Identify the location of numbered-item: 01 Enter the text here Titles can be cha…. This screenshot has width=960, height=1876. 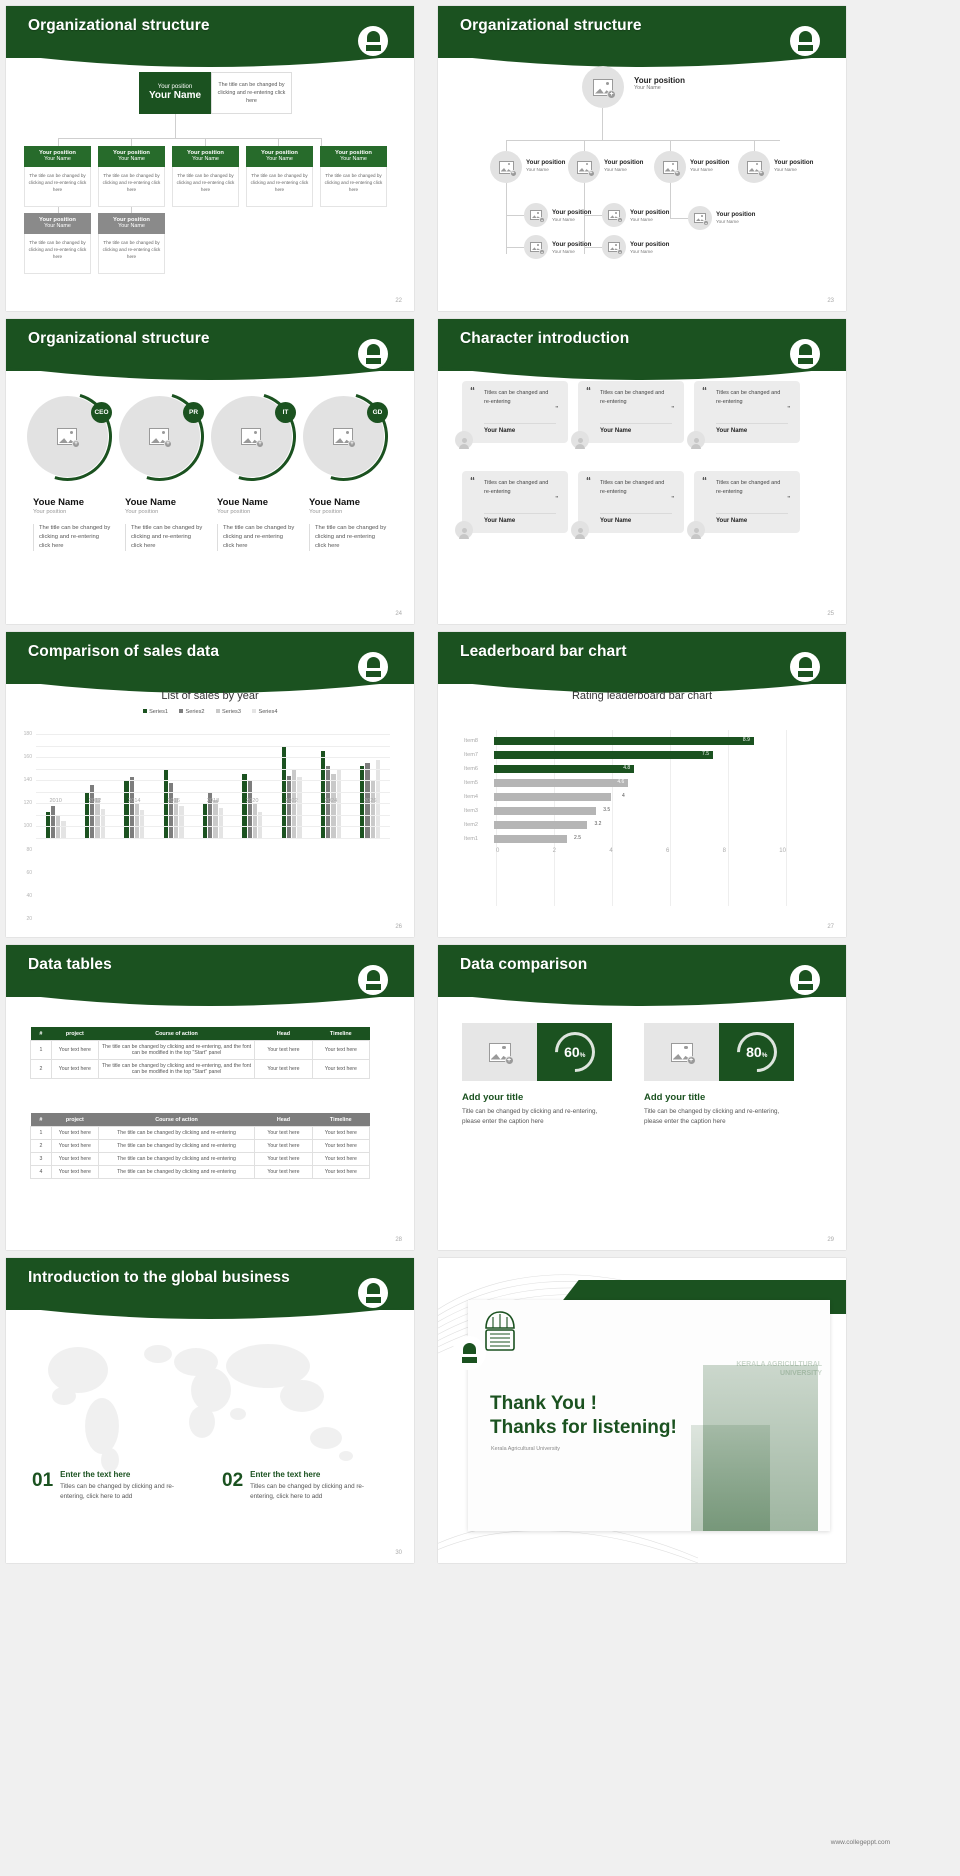
(113, 1486).